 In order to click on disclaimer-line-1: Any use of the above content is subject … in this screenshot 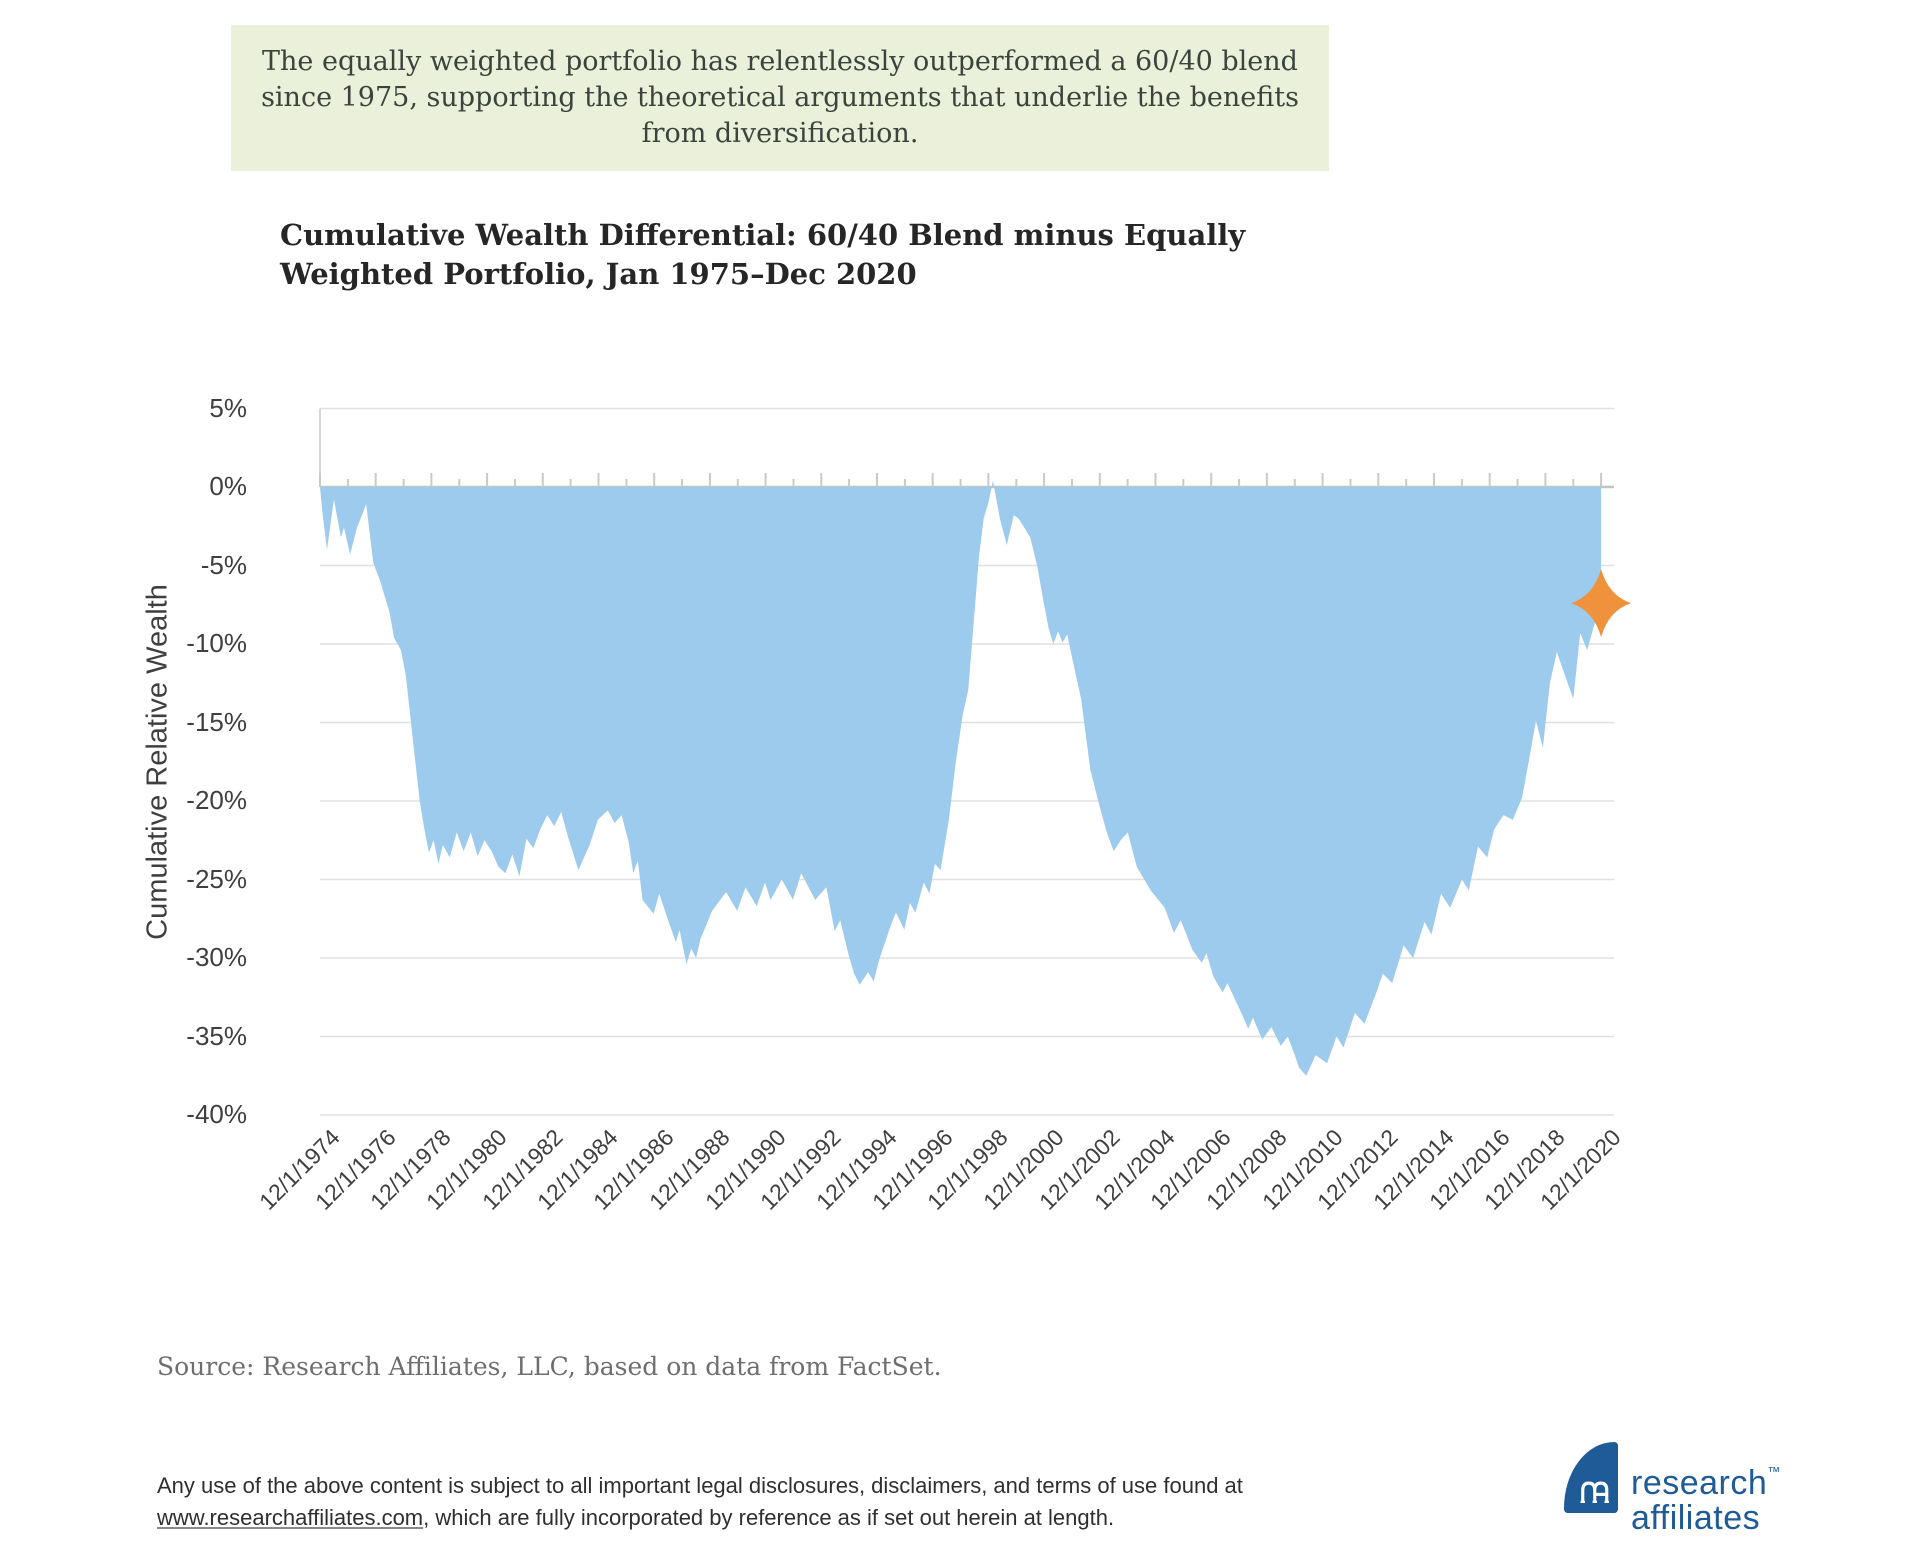, I will do `click(700, 1485)`.